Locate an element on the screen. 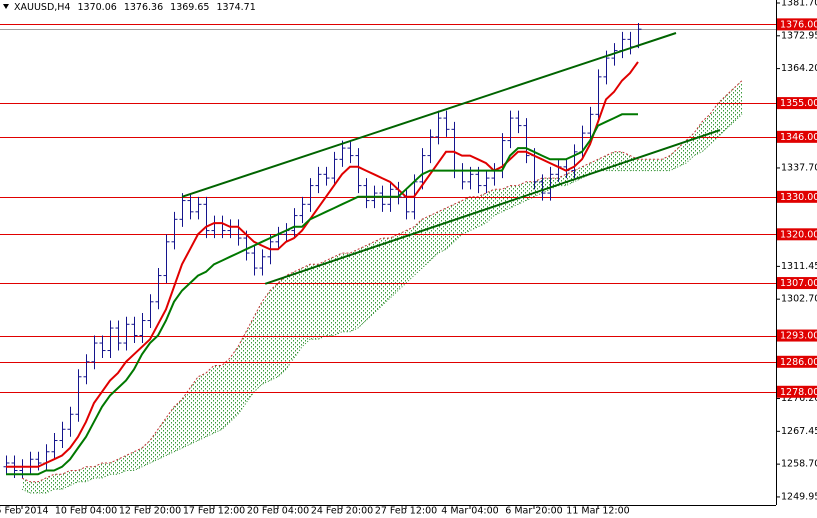 The image size is (817, 518). level-label: 1286.00 is located at coordinates (798, 362).